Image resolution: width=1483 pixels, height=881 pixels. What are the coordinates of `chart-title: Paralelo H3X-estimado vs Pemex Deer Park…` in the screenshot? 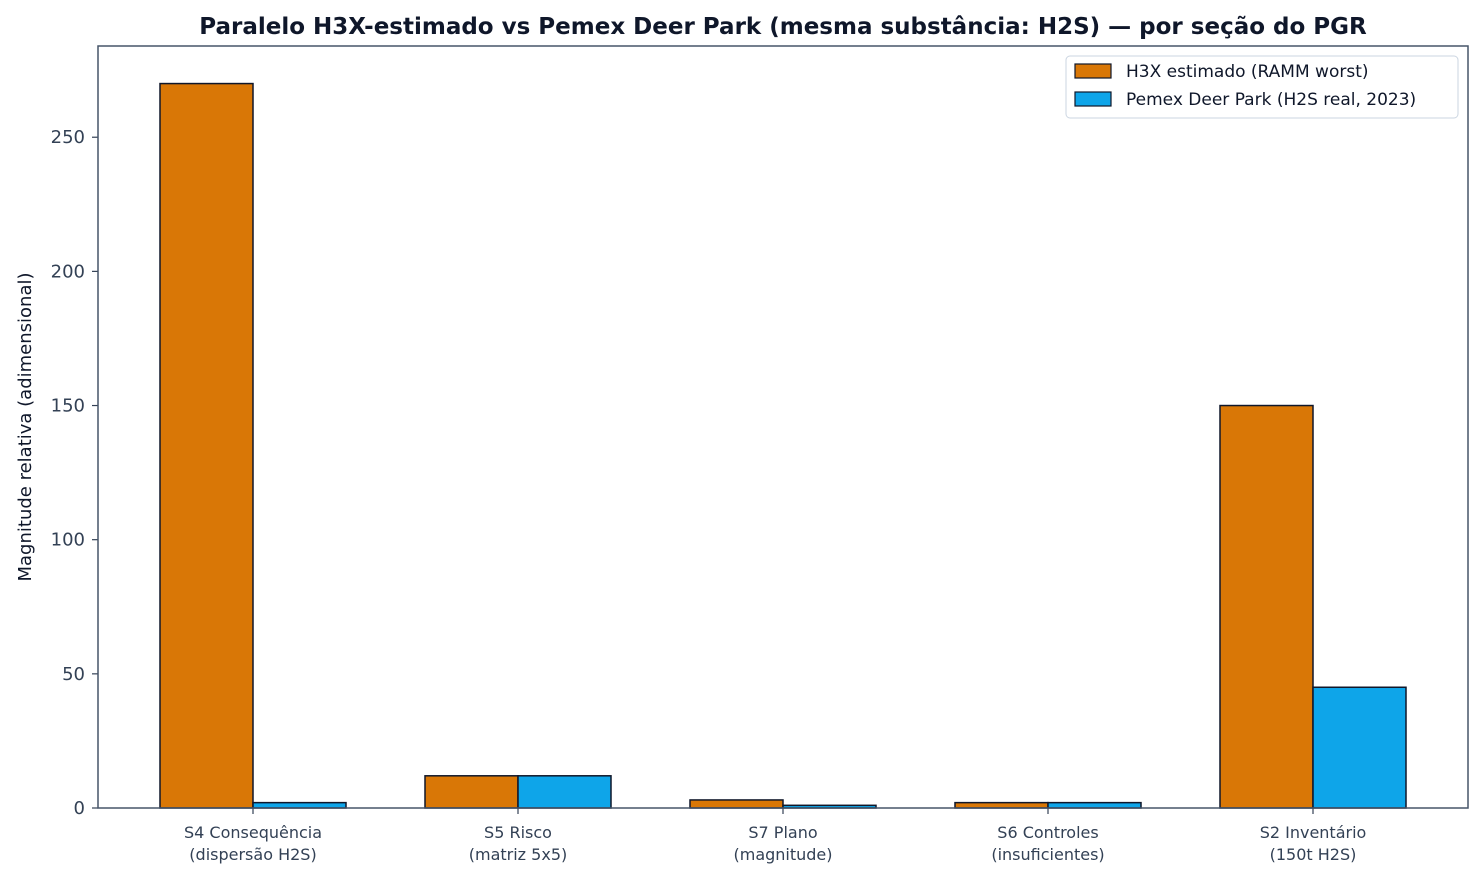 It's located at (783, 27).